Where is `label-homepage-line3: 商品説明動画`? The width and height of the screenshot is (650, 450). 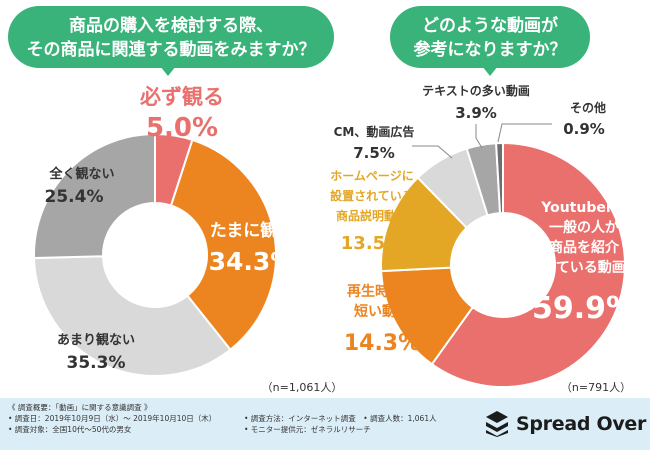
label-homepage-line3: 商品説明動画 is located at coordinates (372, 215).